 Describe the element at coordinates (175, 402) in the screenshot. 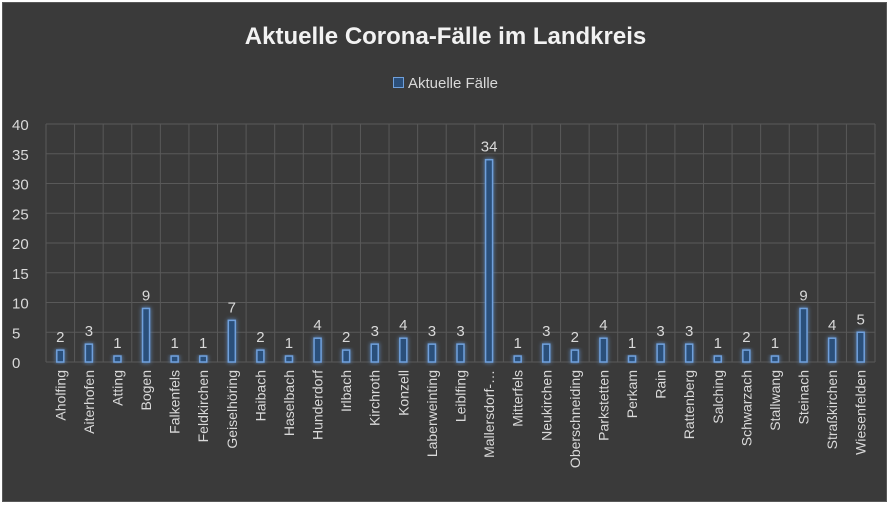

I see `x-tick-label: Falkenfels` at that location.